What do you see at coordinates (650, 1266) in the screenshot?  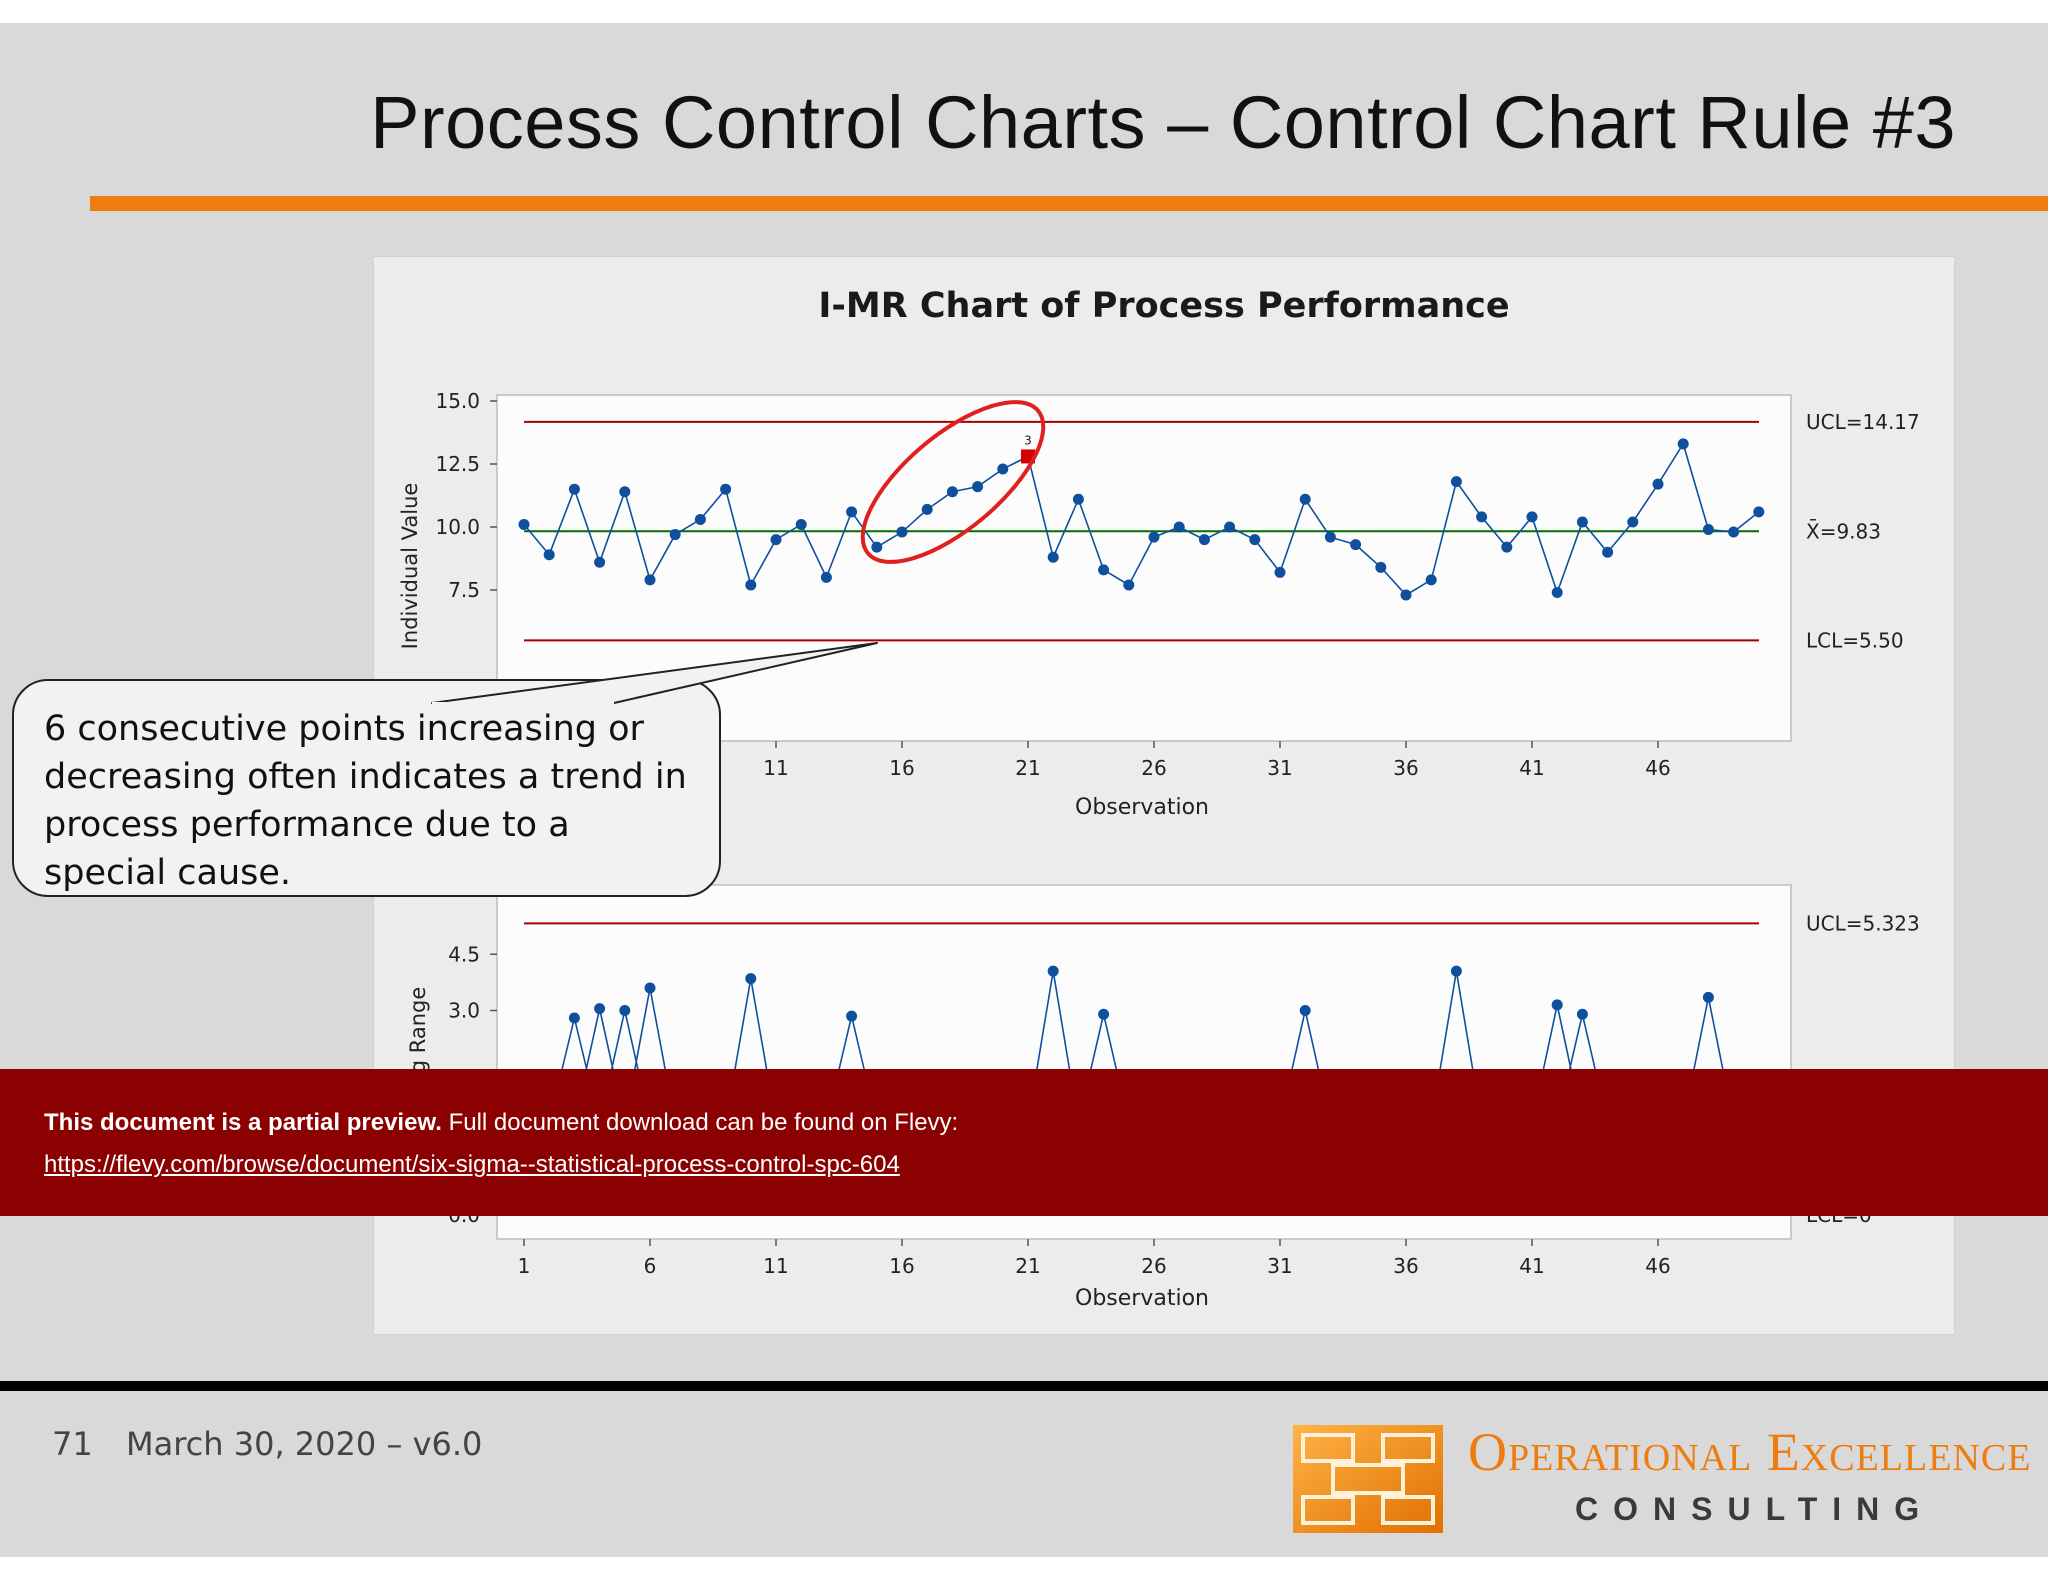 I see `x-tick-label: 6` at bounding box center [650, 1266].